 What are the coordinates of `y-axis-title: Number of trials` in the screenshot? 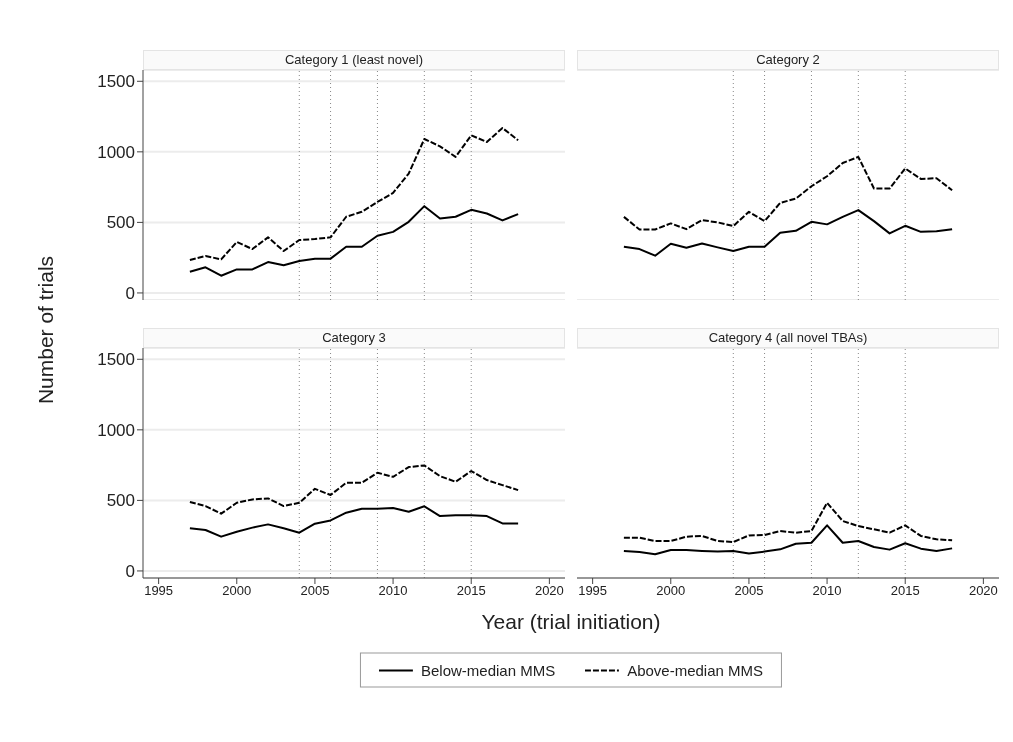 It's located at (46, 330).